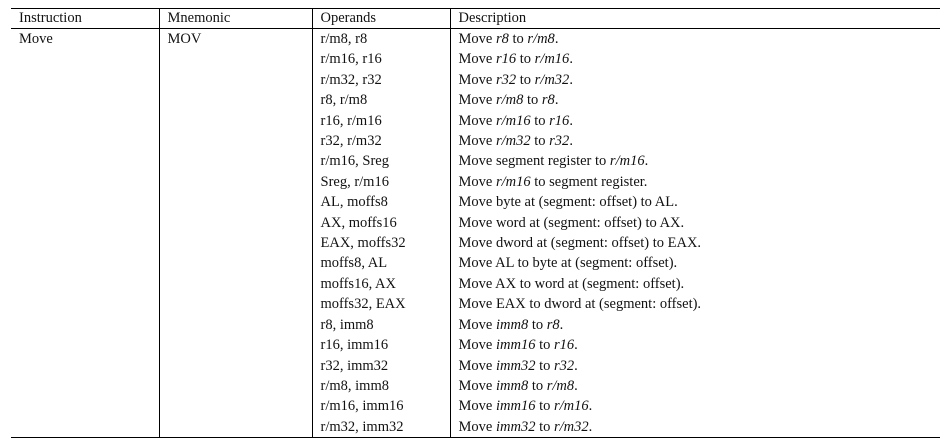  What do you see at coordinates (380, 386) in the screenshot?
I see `operands-cell: r/m8, imm8` at bounding box center [380, 386].